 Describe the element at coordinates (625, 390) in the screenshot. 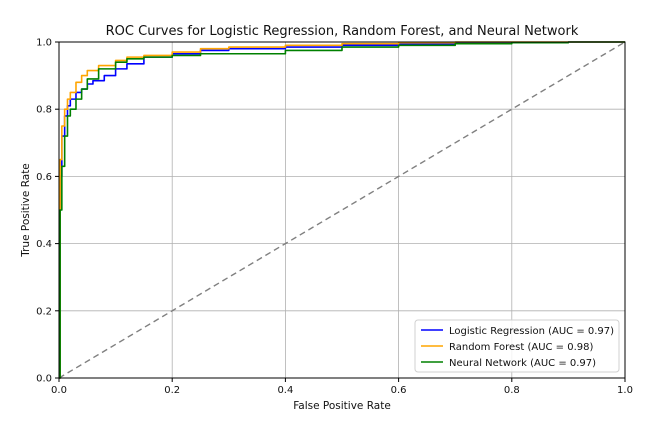

I see `x-tick-label: 1.0` at that location.